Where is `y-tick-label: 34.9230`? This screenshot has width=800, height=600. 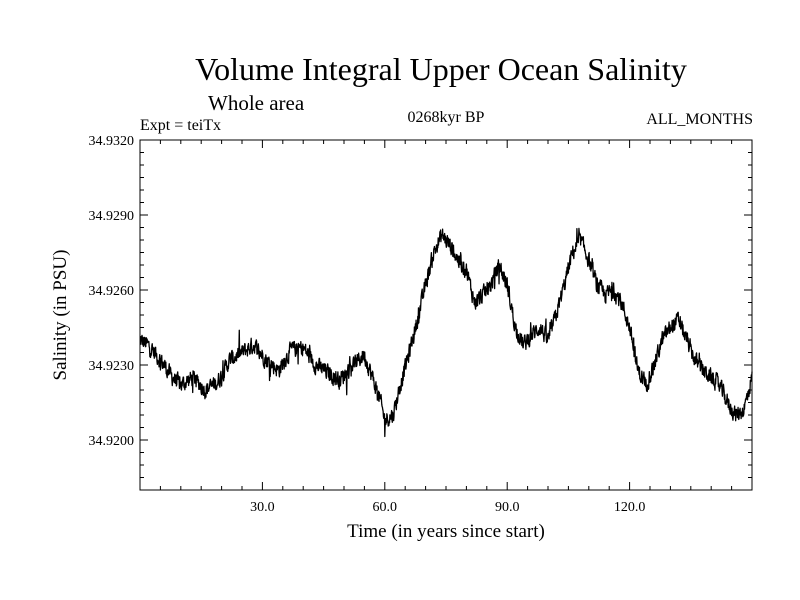 y-tick-label: 34.9230 is located at coordinates (112, 366).